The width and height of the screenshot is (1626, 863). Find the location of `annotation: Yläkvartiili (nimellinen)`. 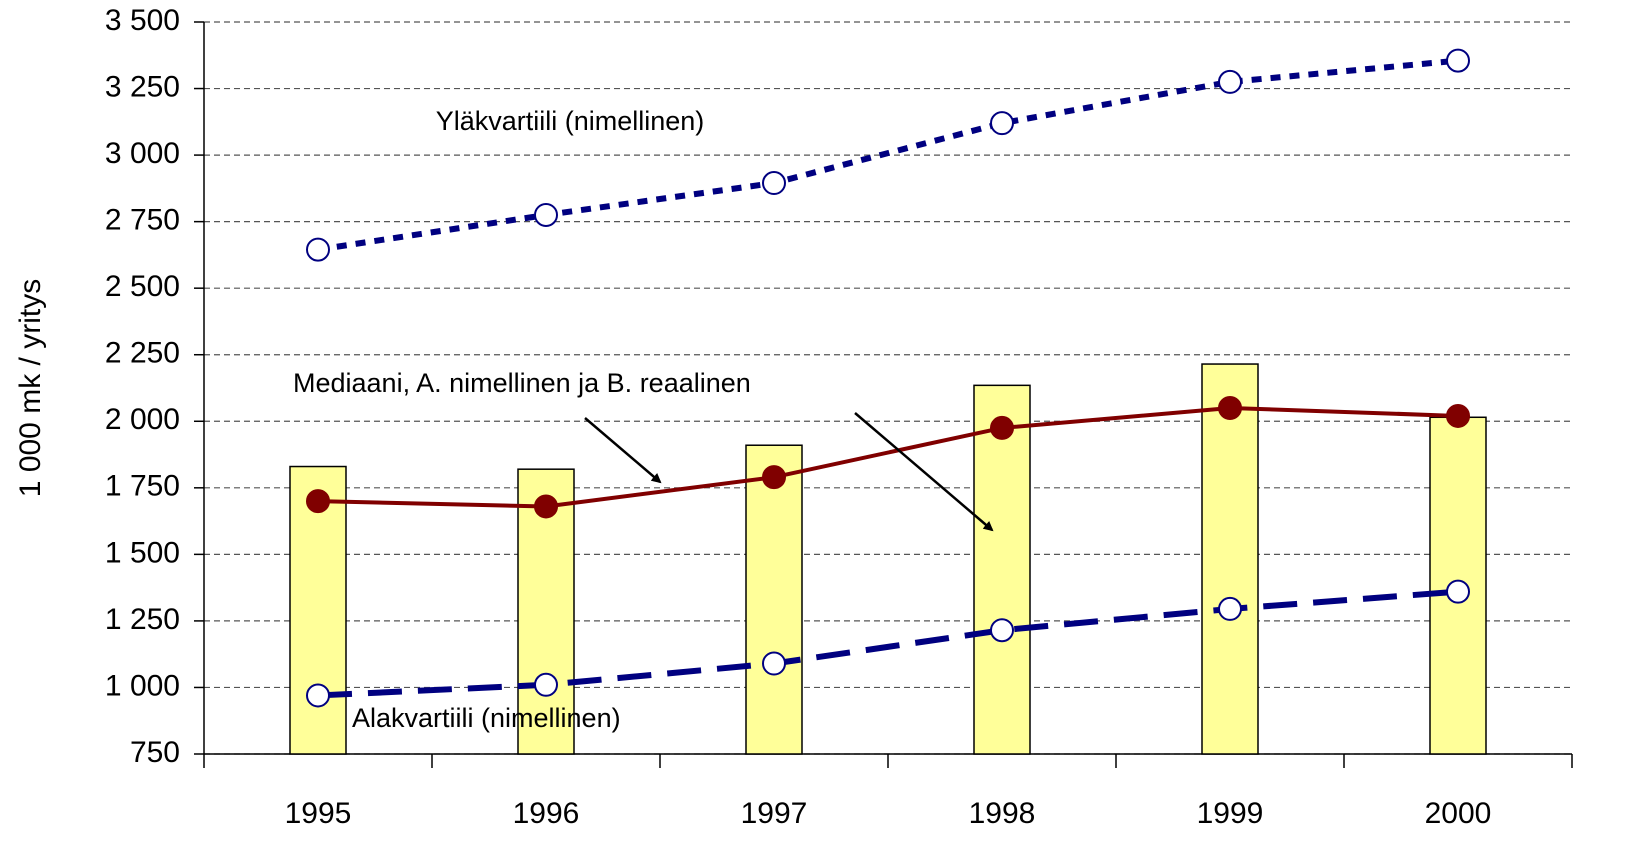

annotation: Yläkvartiili (nimellinen) is located at coordinates (570, 121).